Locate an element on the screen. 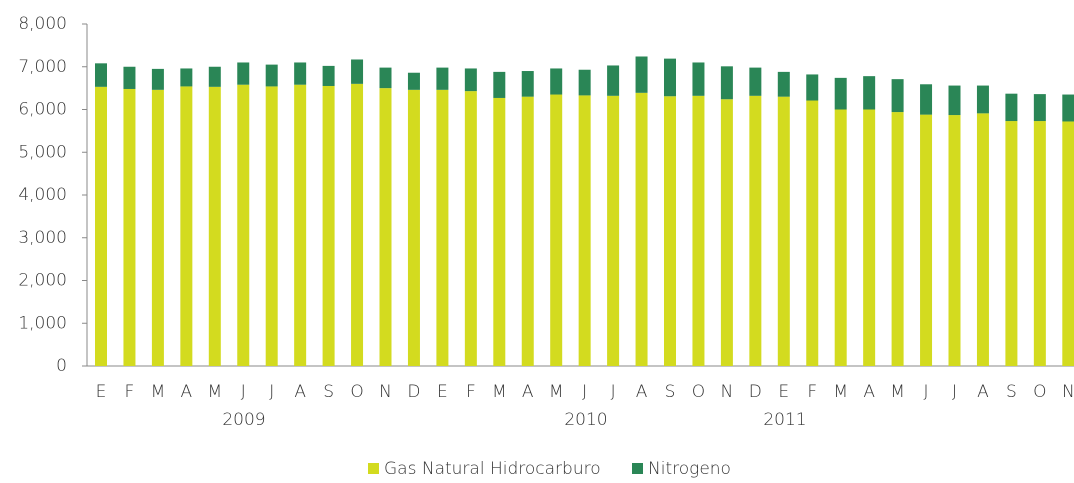 Image resolution: width=1074 pixels, height=483 pixels. y-tick-label: 6,000 is located at coordinates (42, 110).